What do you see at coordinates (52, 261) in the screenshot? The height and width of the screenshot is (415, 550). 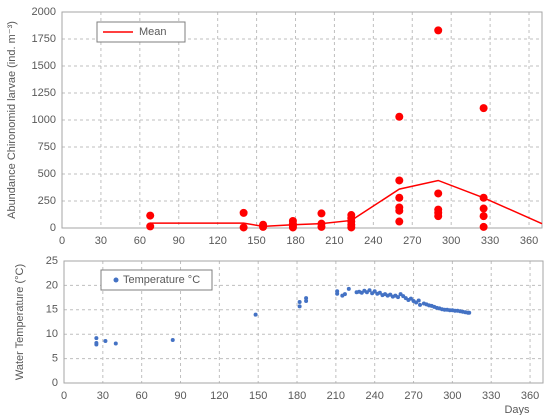 I see `y-tick-label: 25` at bounding box center [52, 261].